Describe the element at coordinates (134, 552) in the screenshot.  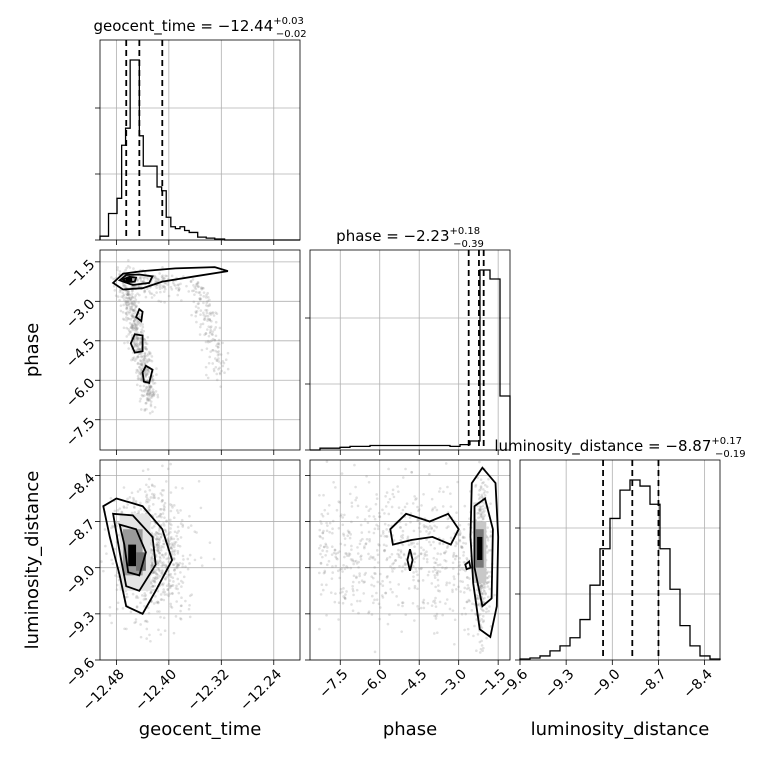
I see `contour-mid` at that location.